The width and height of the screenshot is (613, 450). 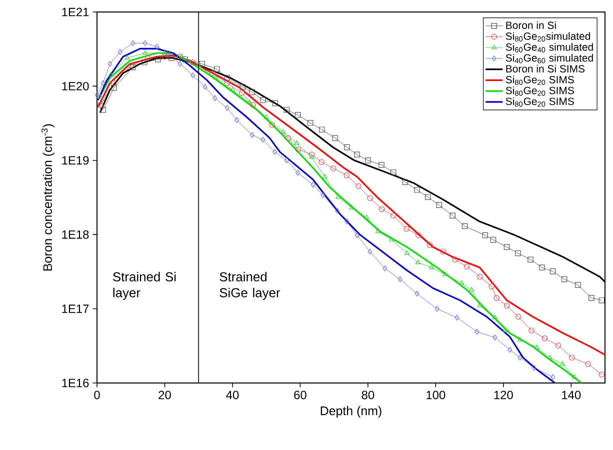 What do you see at coordinates (549, 47) in the screenshot?
I see `legend-label: Si$_{60}$Ge$_{40}$ simulated` at bounding box center [549, 47].